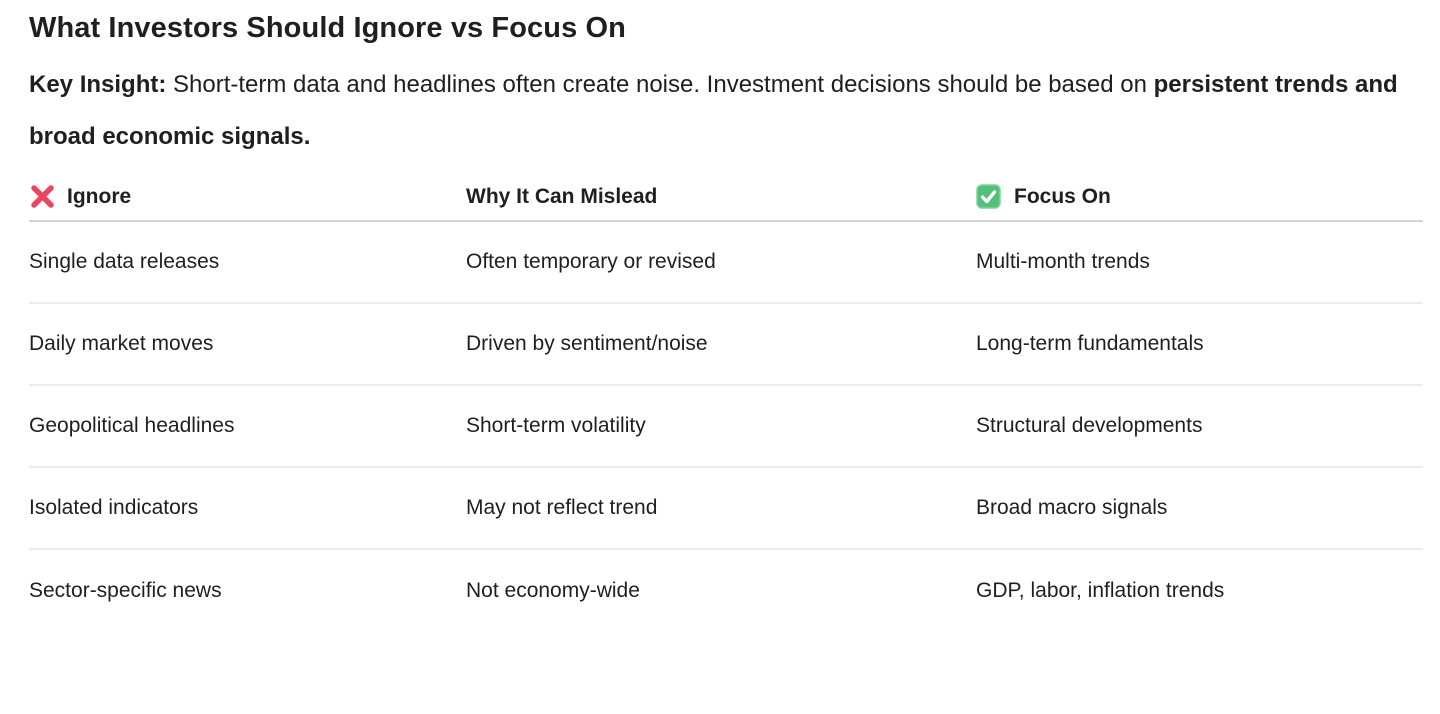  What do you see at coordinates (124, 261) in the screenshot?
I see `cell-ignore: Single data releases` at bounding box center [124, 261].